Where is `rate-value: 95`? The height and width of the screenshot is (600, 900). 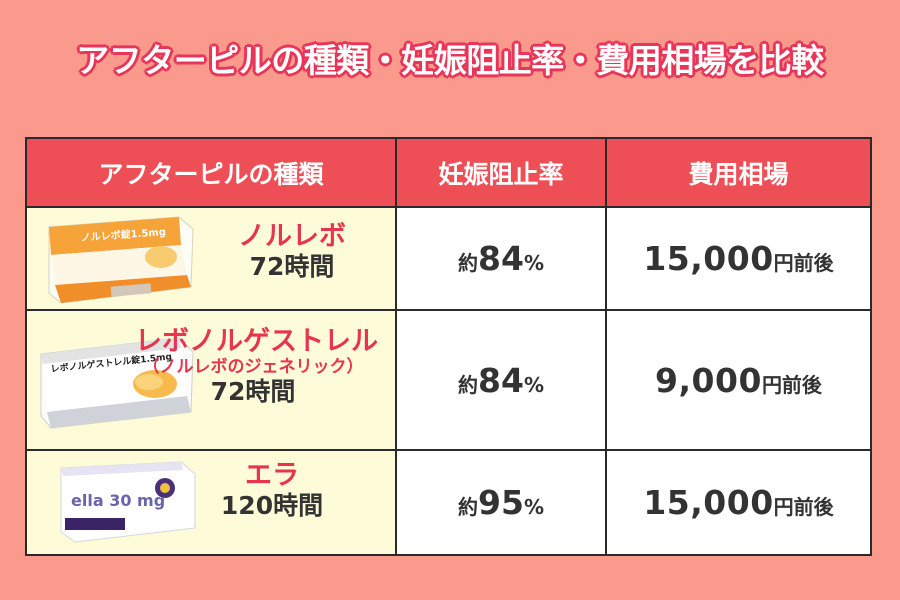 rate-value: 95 is located at coordinates (501, 502).